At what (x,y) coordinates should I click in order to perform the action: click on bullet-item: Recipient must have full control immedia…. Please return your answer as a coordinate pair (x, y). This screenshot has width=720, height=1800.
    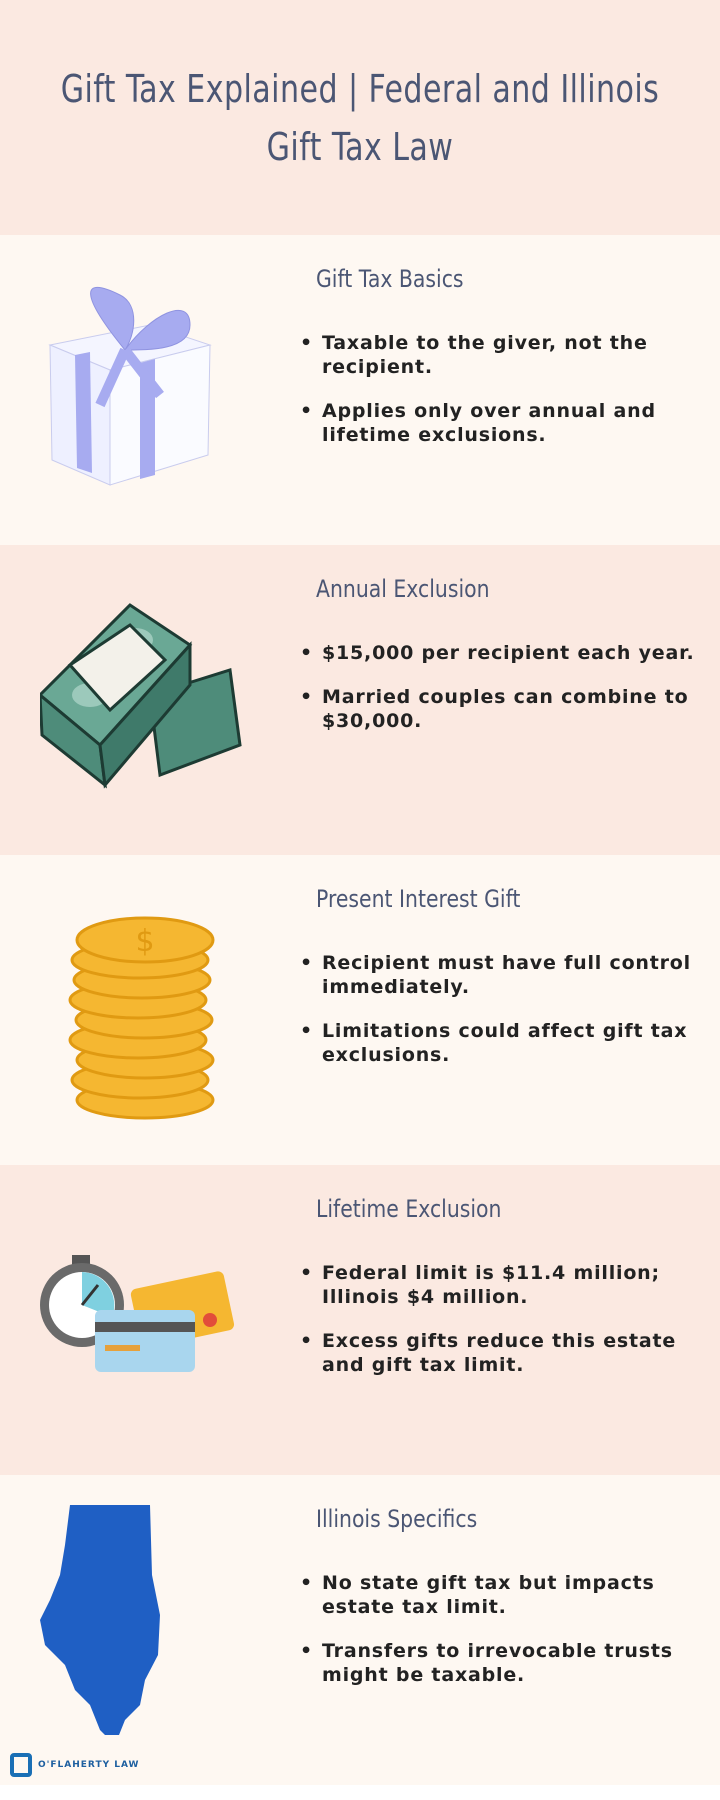
    Looking at the image, I should click on (500, 975).